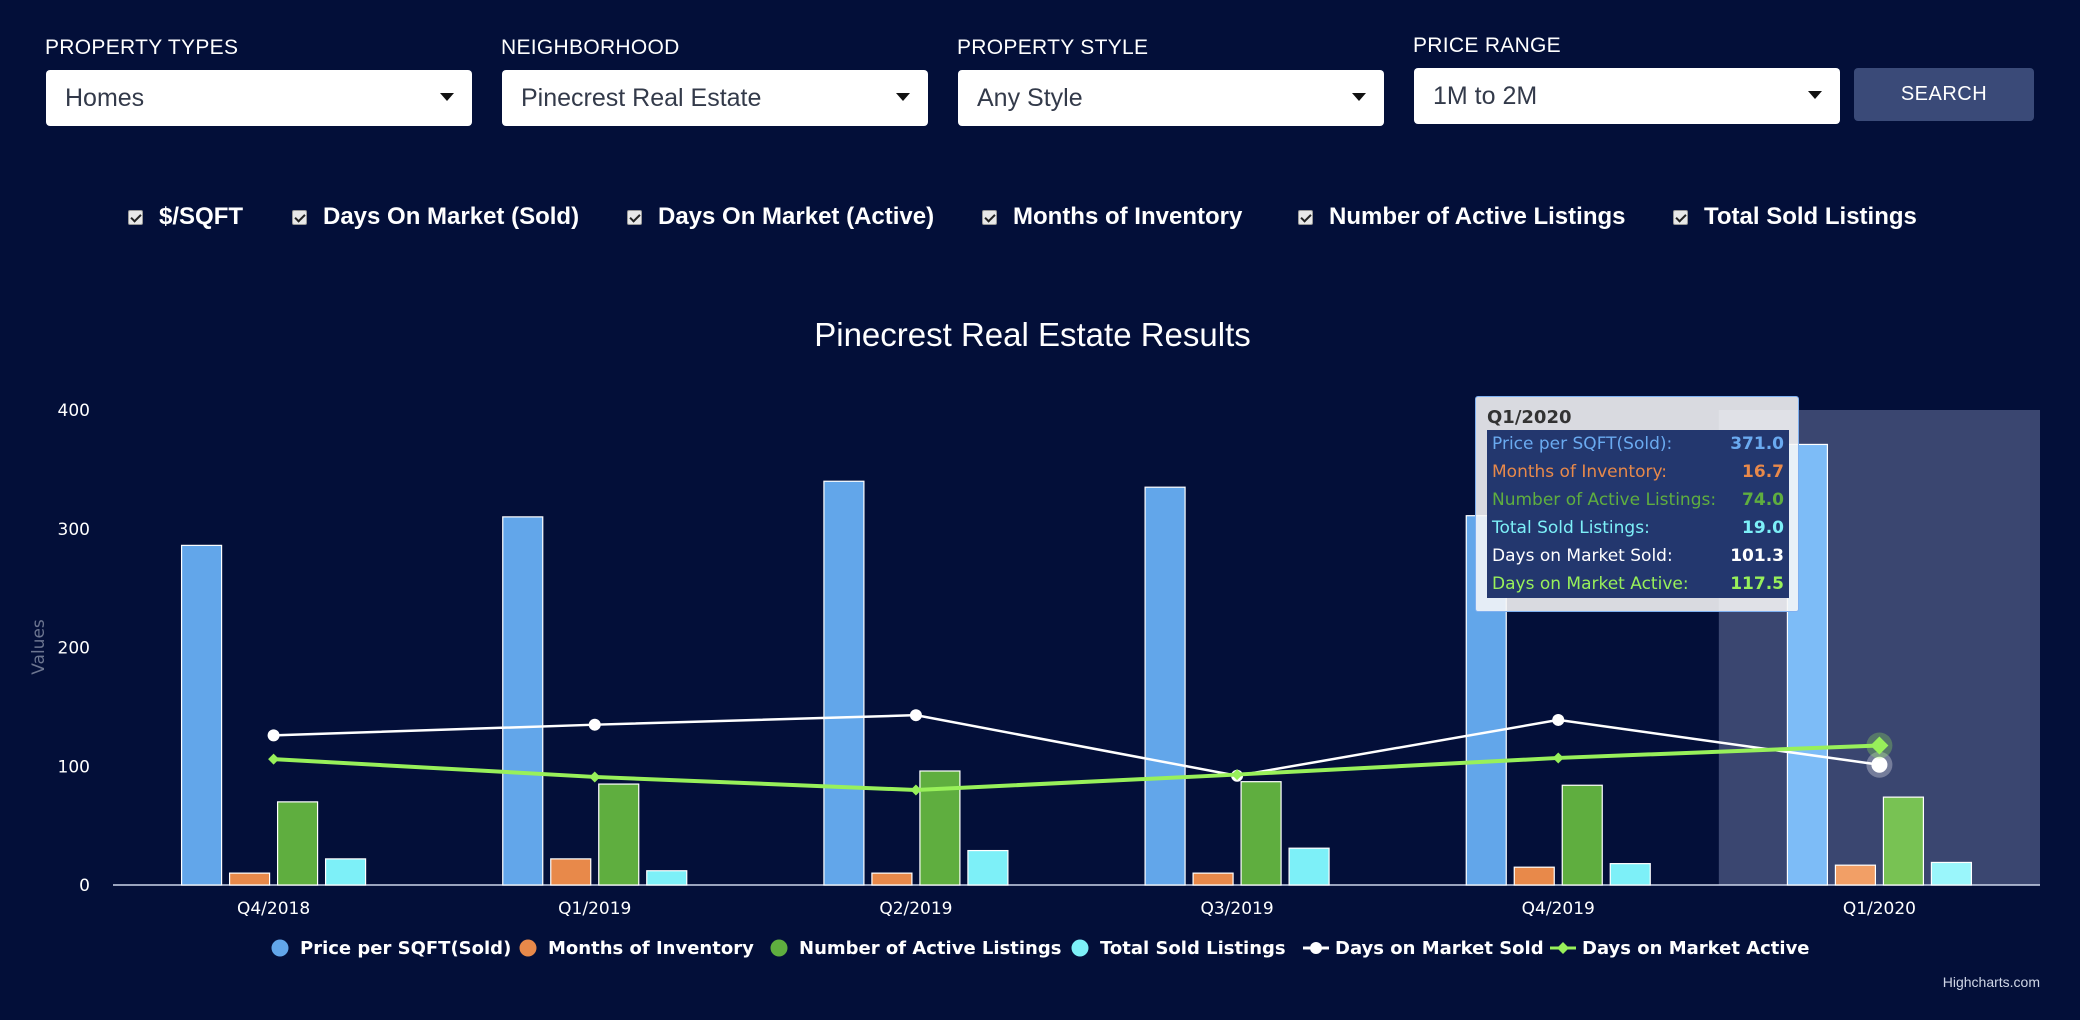  Describe the element at coordinates (1580, 472) in the screenshot. I see `tooltip-row-label: Months of Inventory:` at that location.